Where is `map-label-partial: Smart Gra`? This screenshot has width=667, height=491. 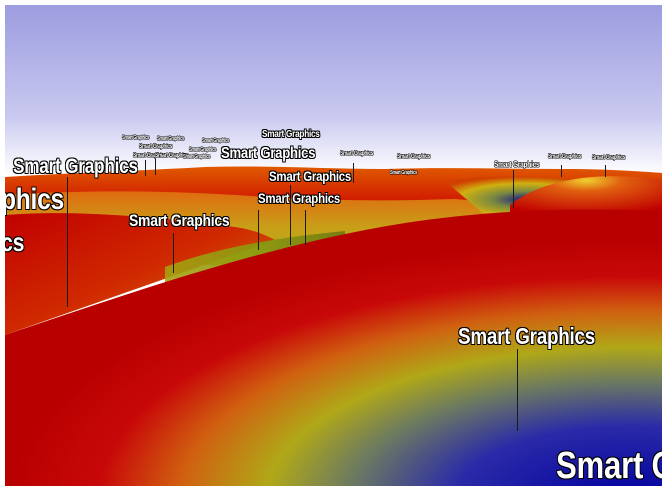
map-label-partial: Smart Gra is located at coordinates (609, 465).